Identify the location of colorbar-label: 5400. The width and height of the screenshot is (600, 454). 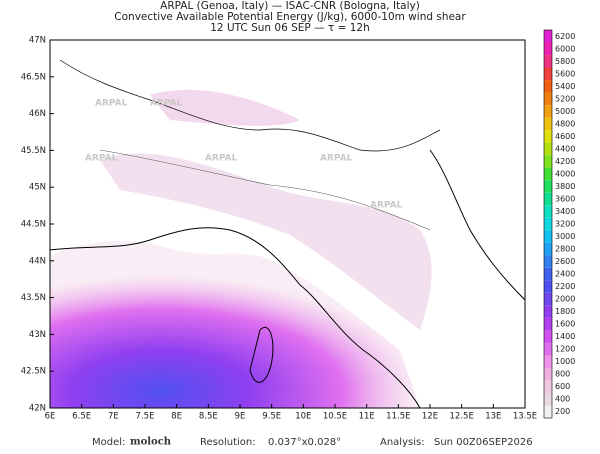
(565, 86).